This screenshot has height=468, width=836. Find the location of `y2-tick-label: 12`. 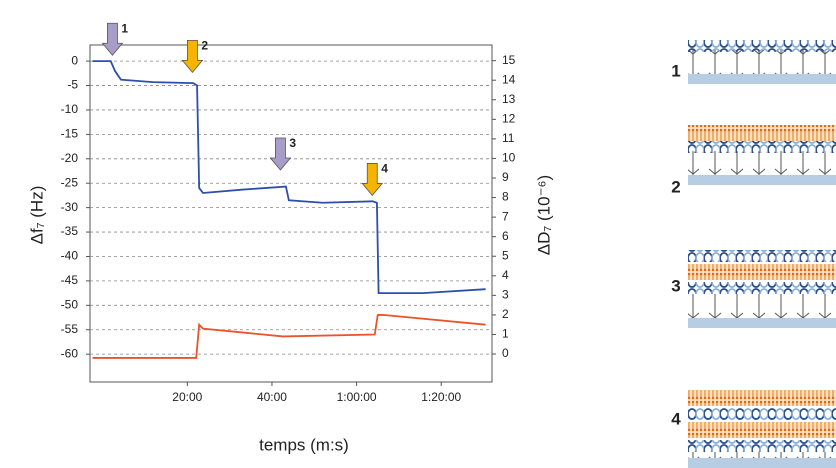

y2-tick-label: 12 is located at coordinates (509, 118).